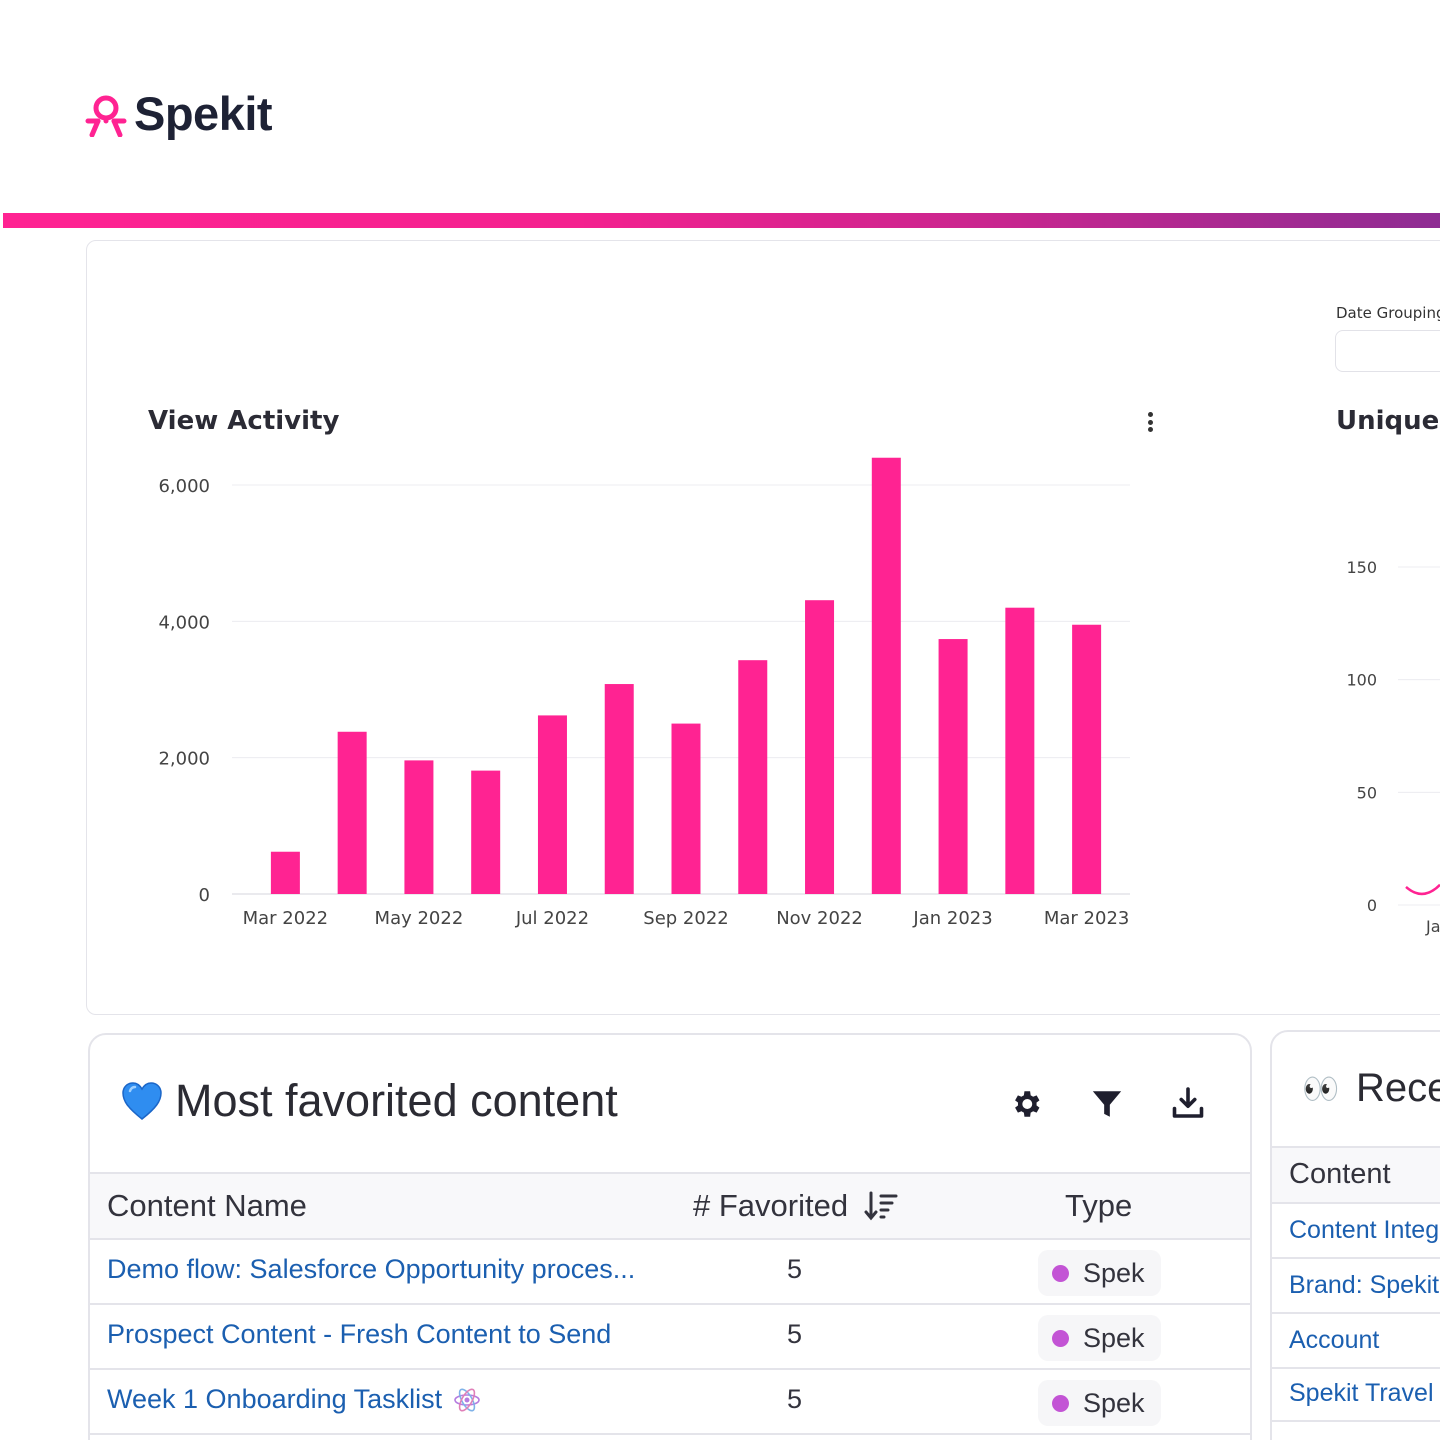 The width and height of the screenshot is (1440, 1440). I want to click on x-tick-label: Jul 2022, so click(552, 918).